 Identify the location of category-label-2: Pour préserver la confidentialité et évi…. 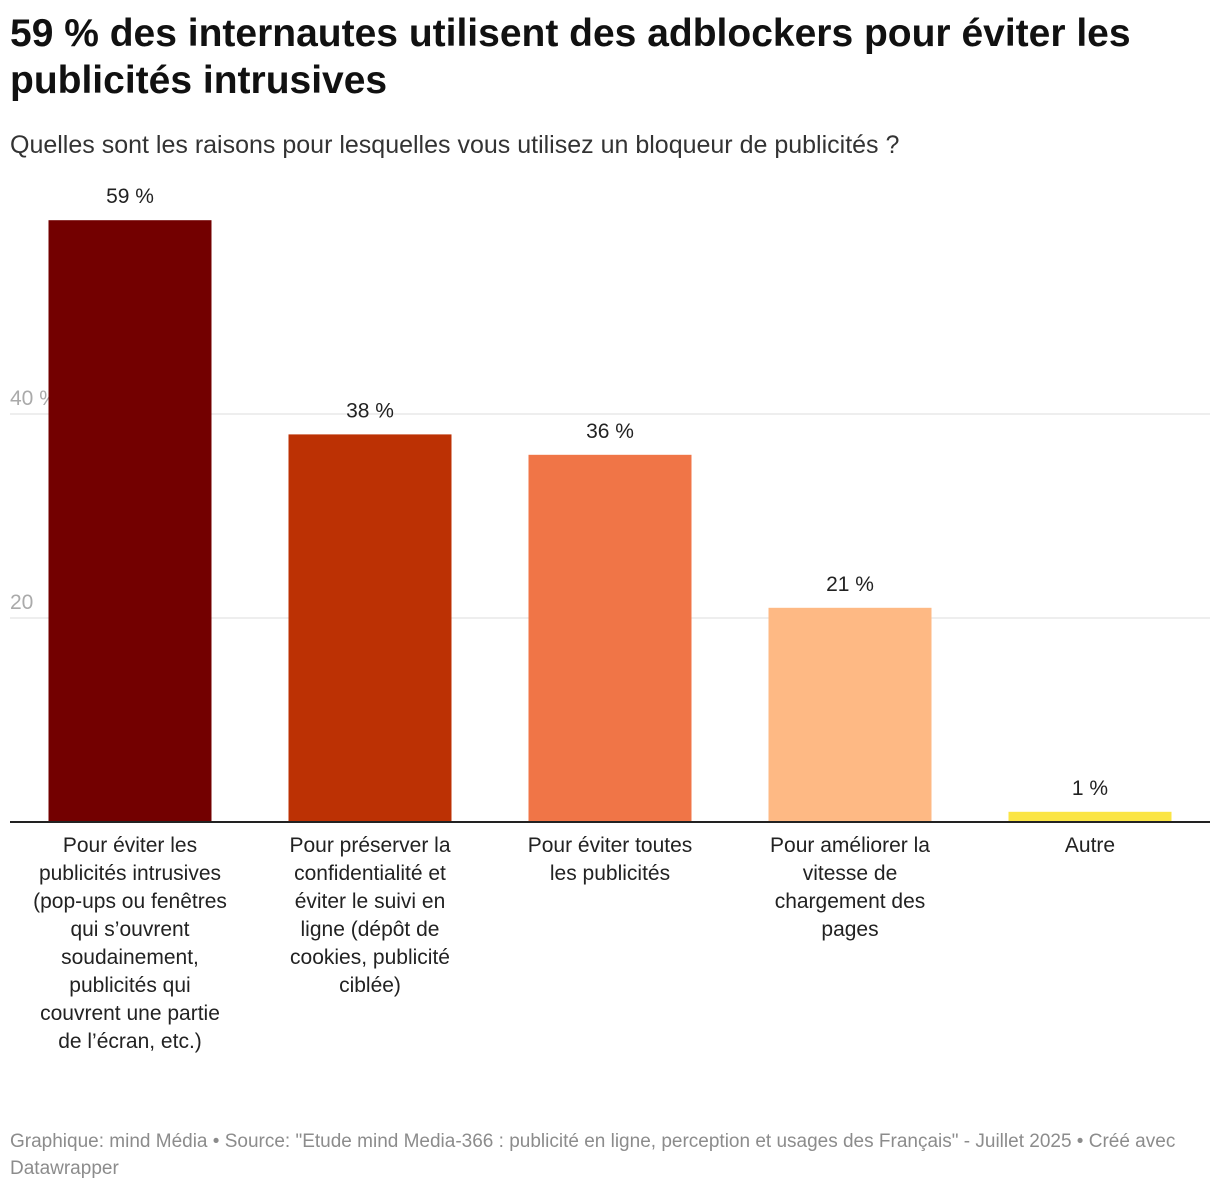
(370, 915).